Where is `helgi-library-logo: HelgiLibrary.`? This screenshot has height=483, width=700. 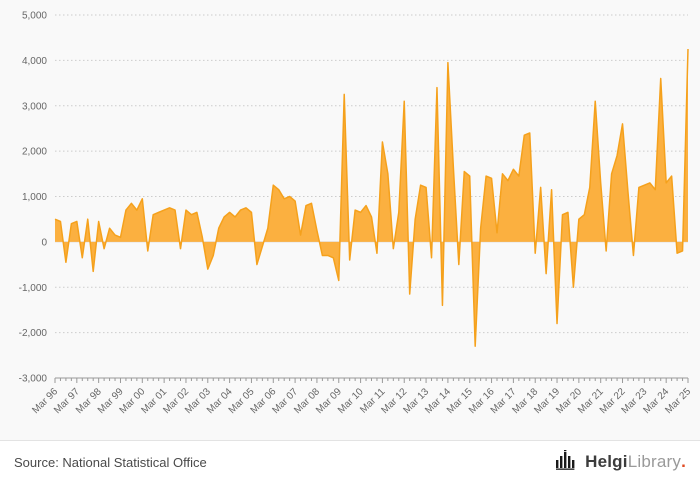 helgi-library-logo: HelgiLibrary. is located at coordinates (620, 462).